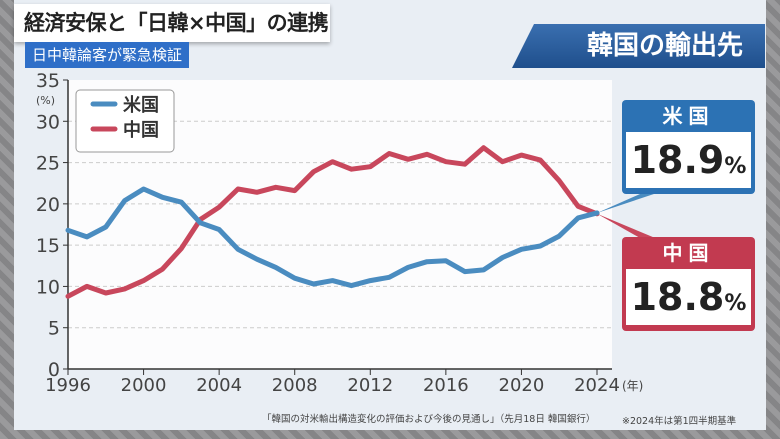  What do you see at coordinates (54, 329) in the screenshot?
I see `y-tick-label: 5` at bounding box center [54, 329].